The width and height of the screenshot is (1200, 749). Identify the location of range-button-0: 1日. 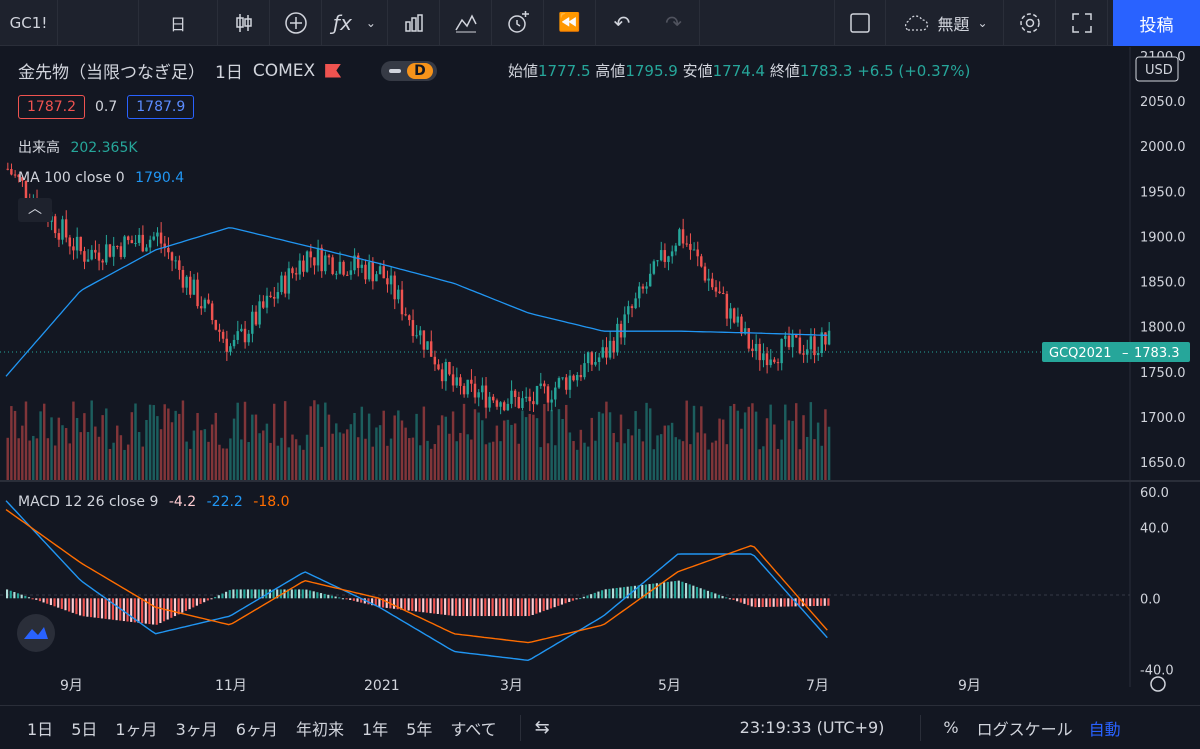
(40, 729).